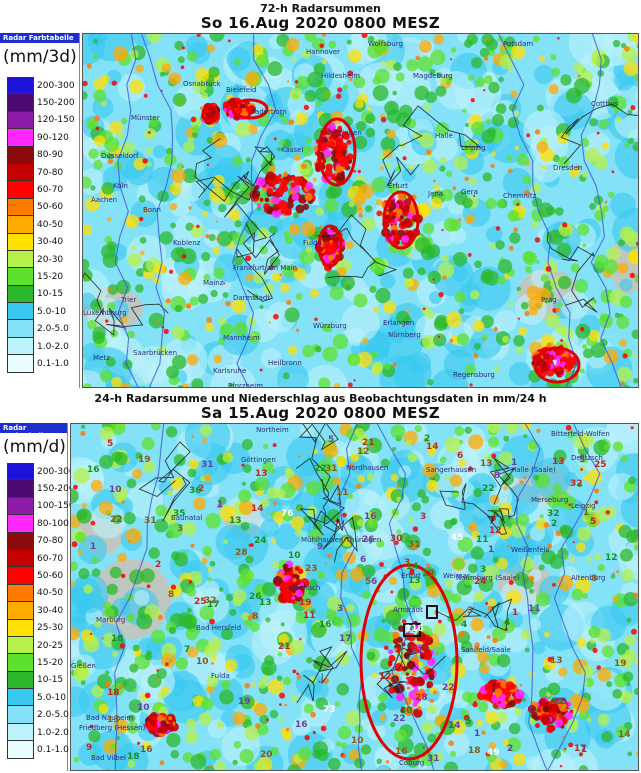 This screenshot has height=773, width=641. Describe the element at coordinates (260, 541) in the screenshot. I see `observation-value: 24` at that location.